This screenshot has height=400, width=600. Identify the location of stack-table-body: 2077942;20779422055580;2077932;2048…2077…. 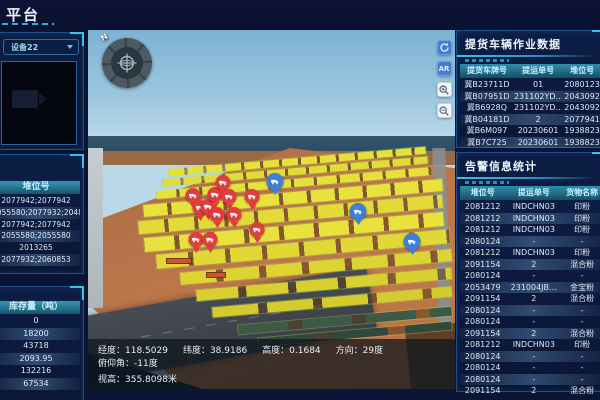
(40, 230).